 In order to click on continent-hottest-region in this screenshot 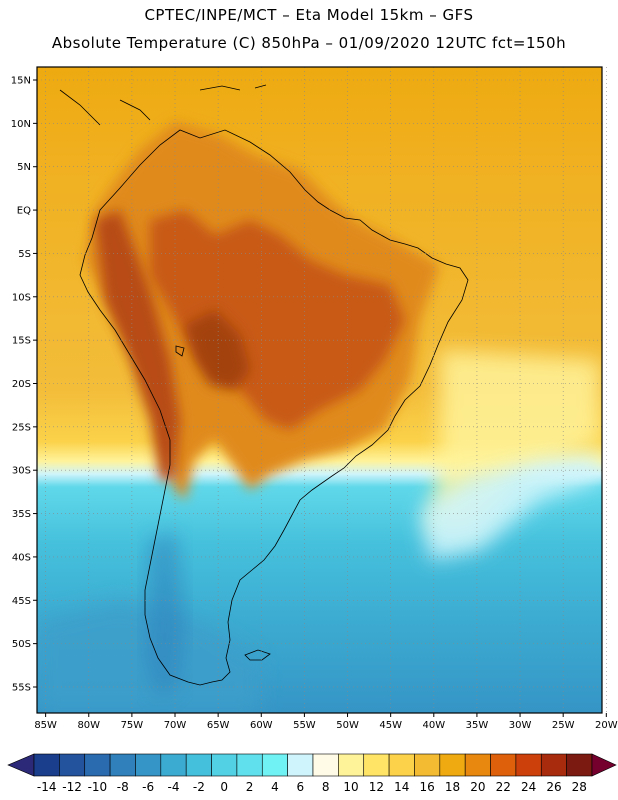, I will do `click(217, 350)`.